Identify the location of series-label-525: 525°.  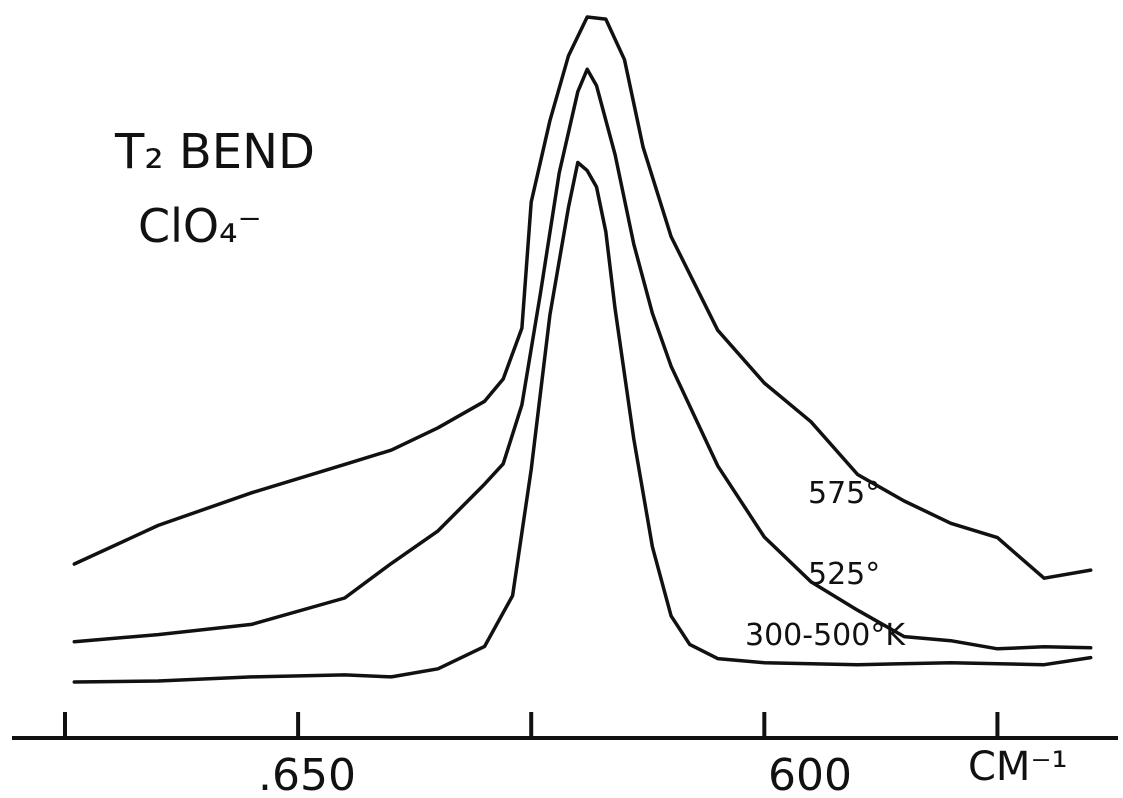
(844, 574).